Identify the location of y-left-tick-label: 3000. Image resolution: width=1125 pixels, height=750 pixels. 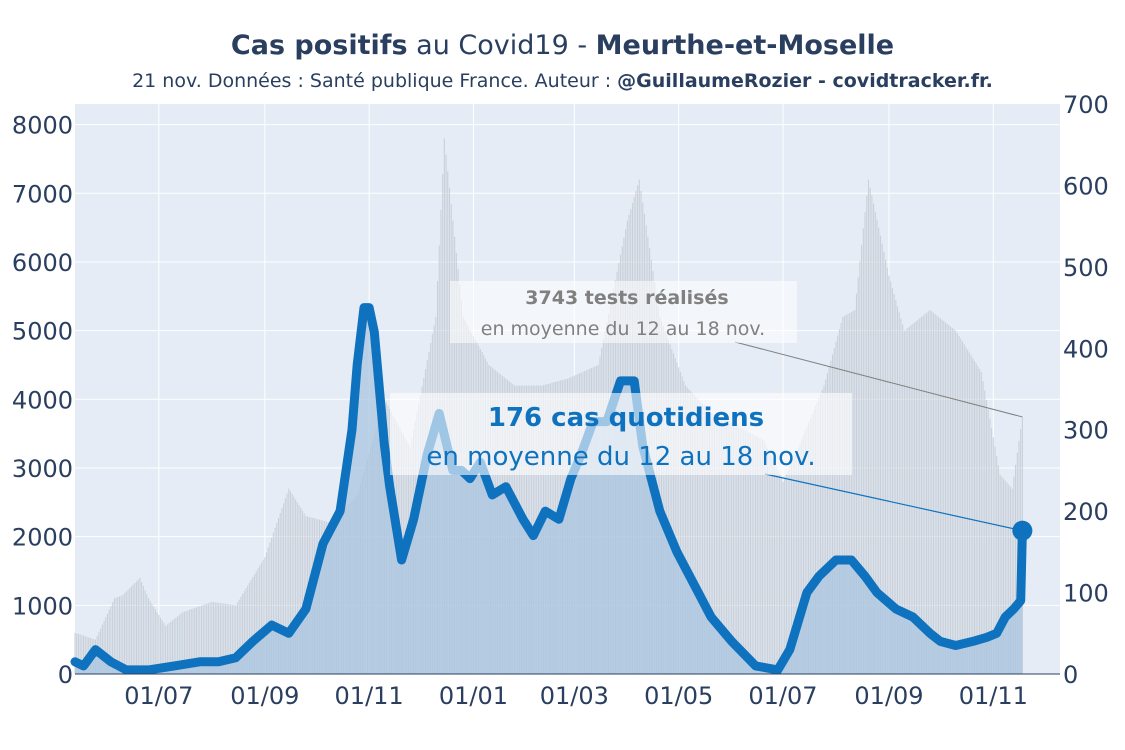
(42, 469).